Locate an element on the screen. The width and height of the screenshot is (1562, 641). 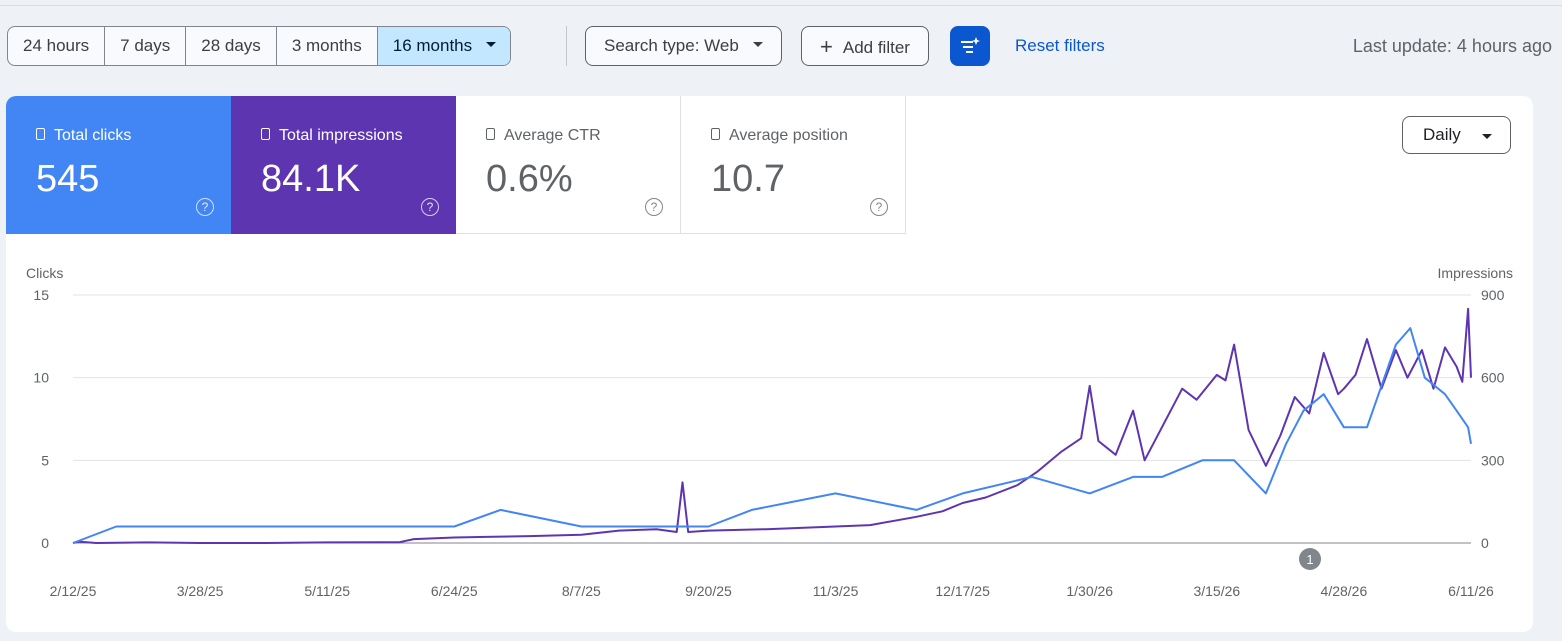
range-16-months: 16 months is located at coordinates (444, 46).